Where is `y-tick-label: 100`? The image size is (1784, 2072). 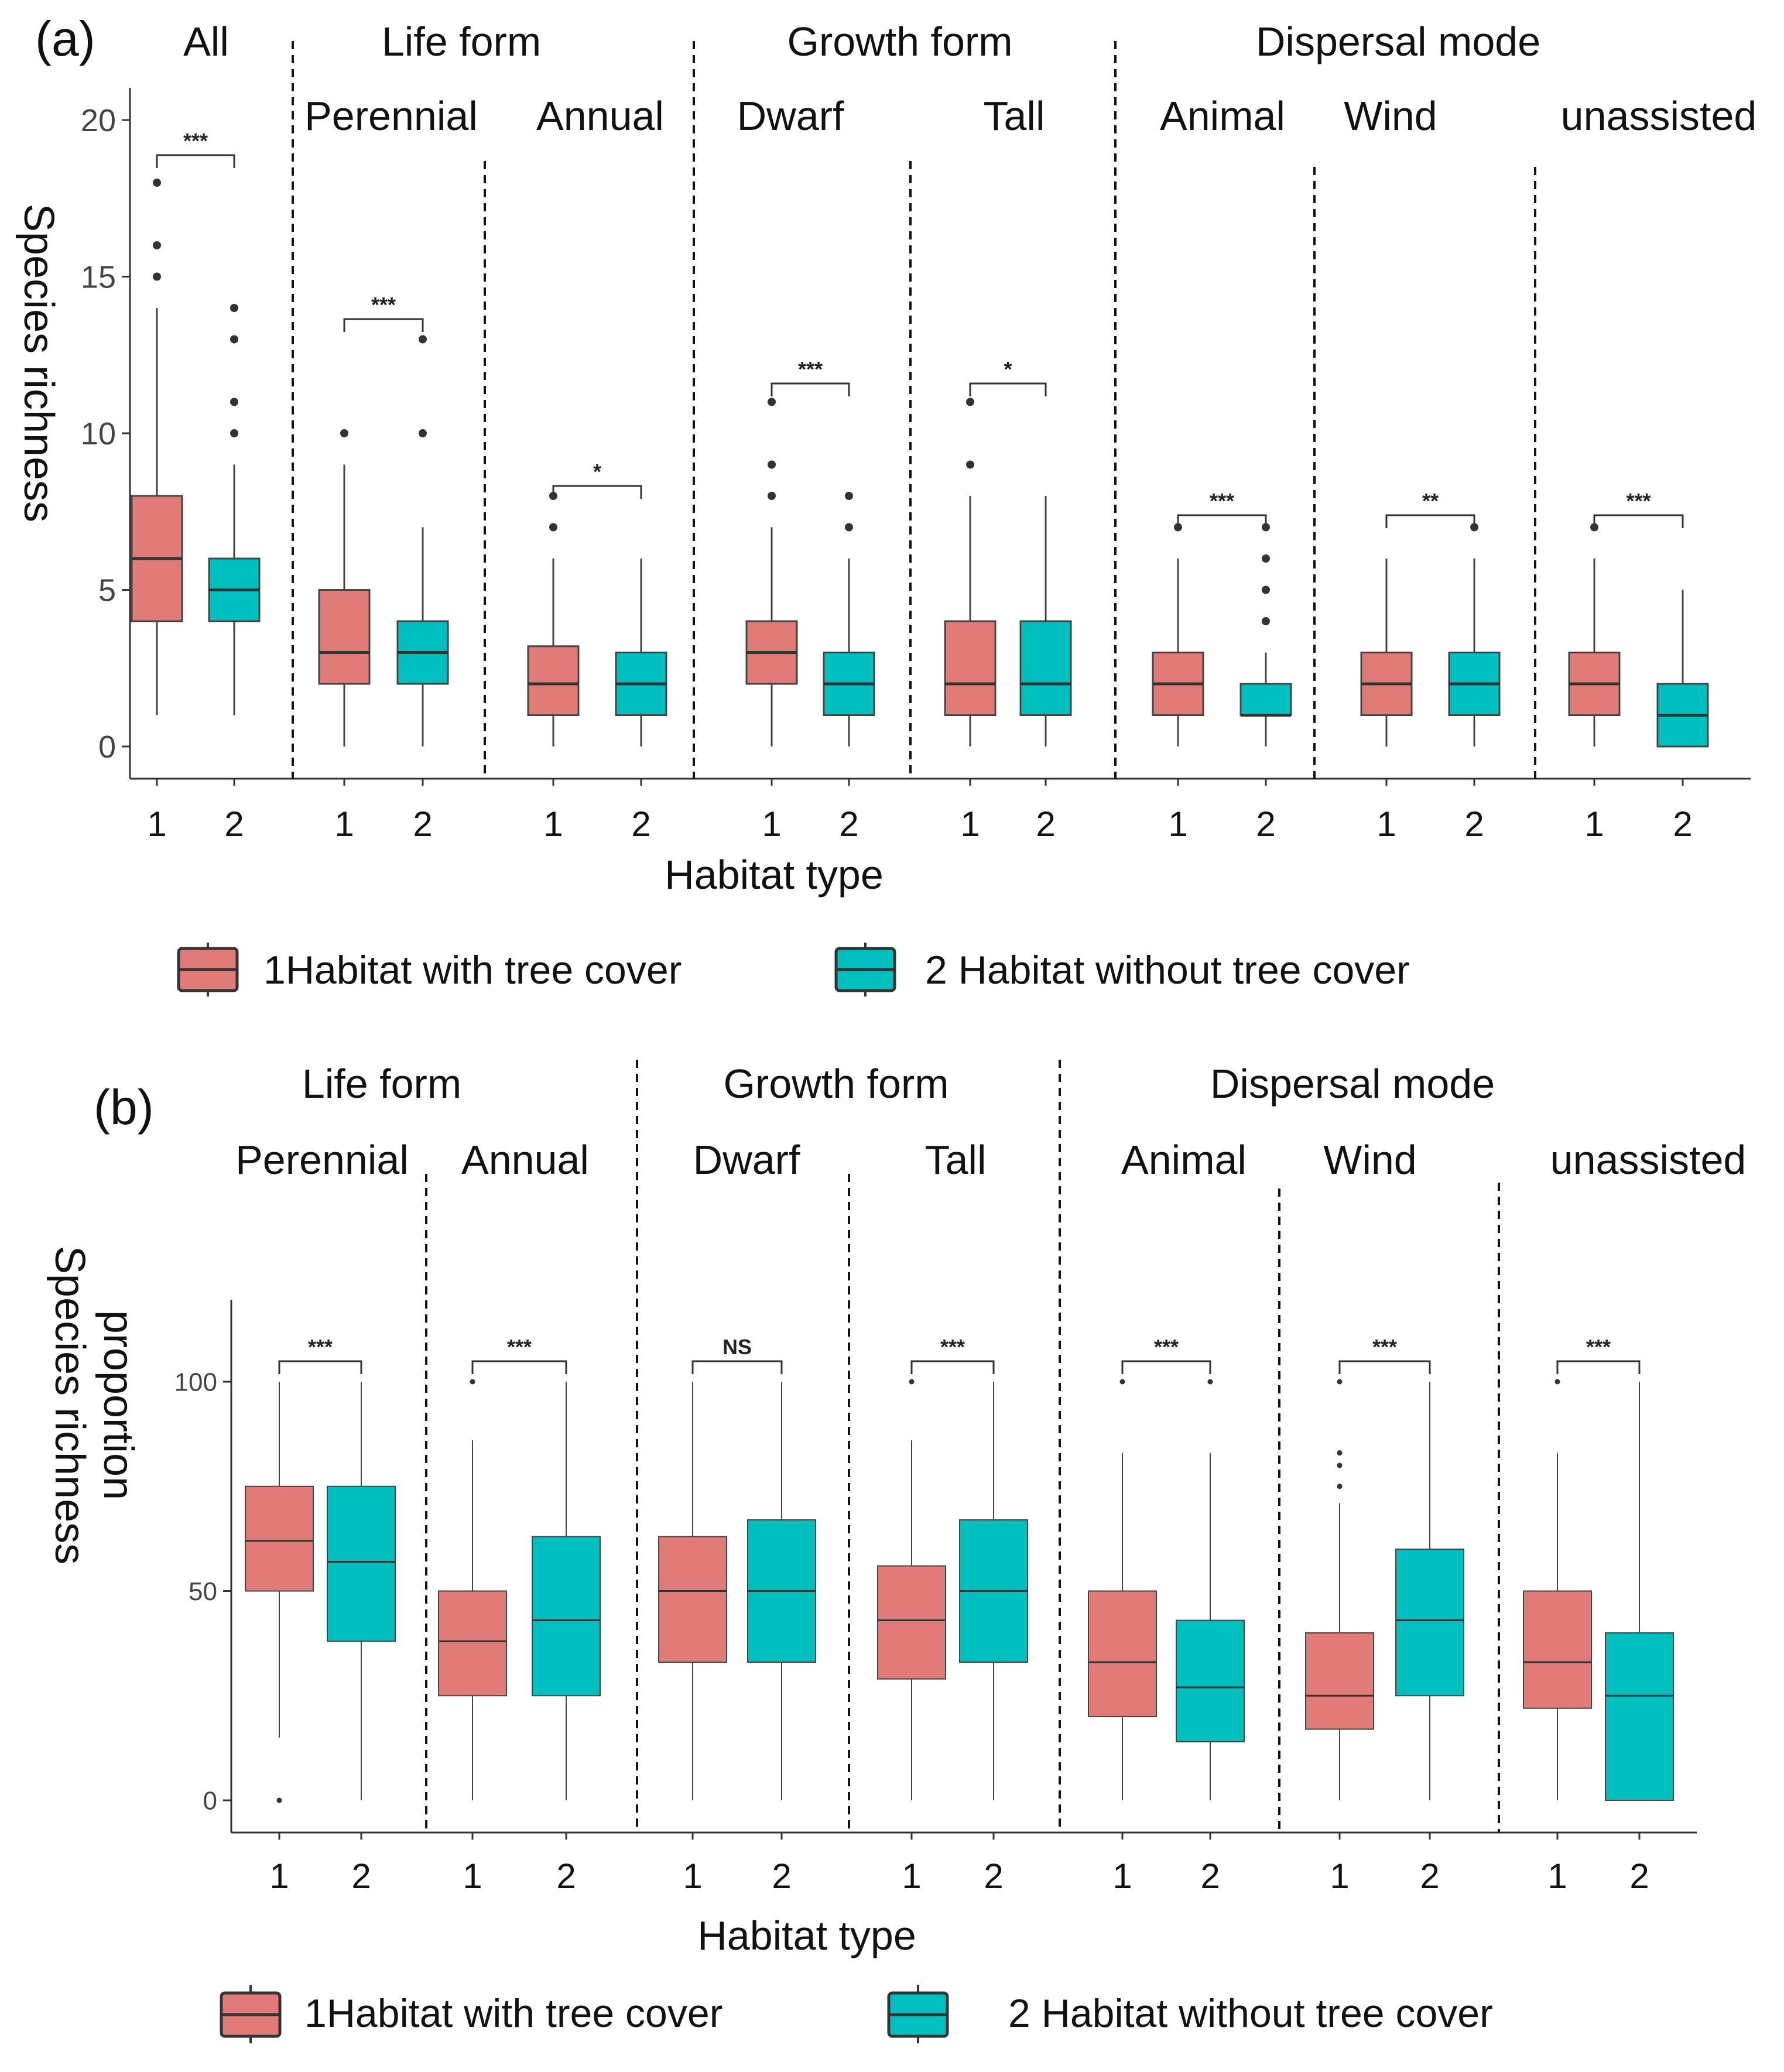
y-tick-label: 100 is located at coordinates (195, 1382).